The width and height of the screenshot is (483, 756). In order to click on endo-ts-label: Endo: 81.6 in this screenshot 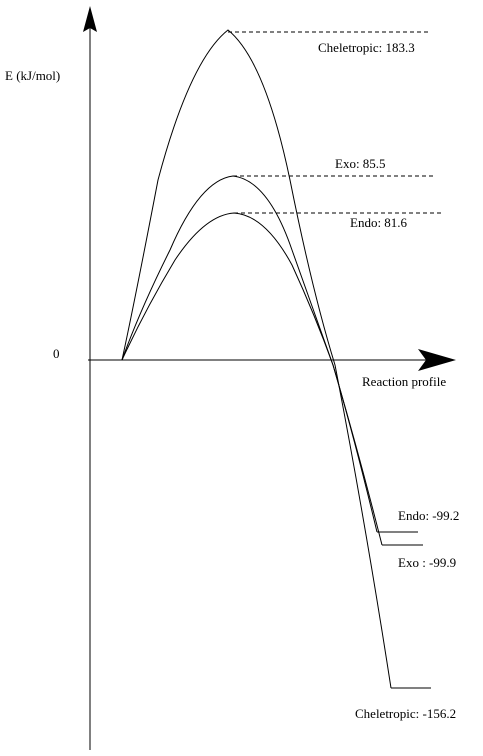, I will do `click(379, 222)`.